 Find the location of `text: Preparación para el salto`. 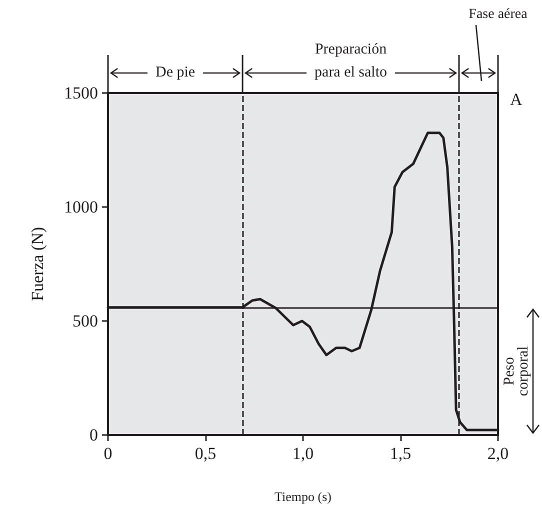

text: Preparación para el salto is located at coordinates (351, 60).